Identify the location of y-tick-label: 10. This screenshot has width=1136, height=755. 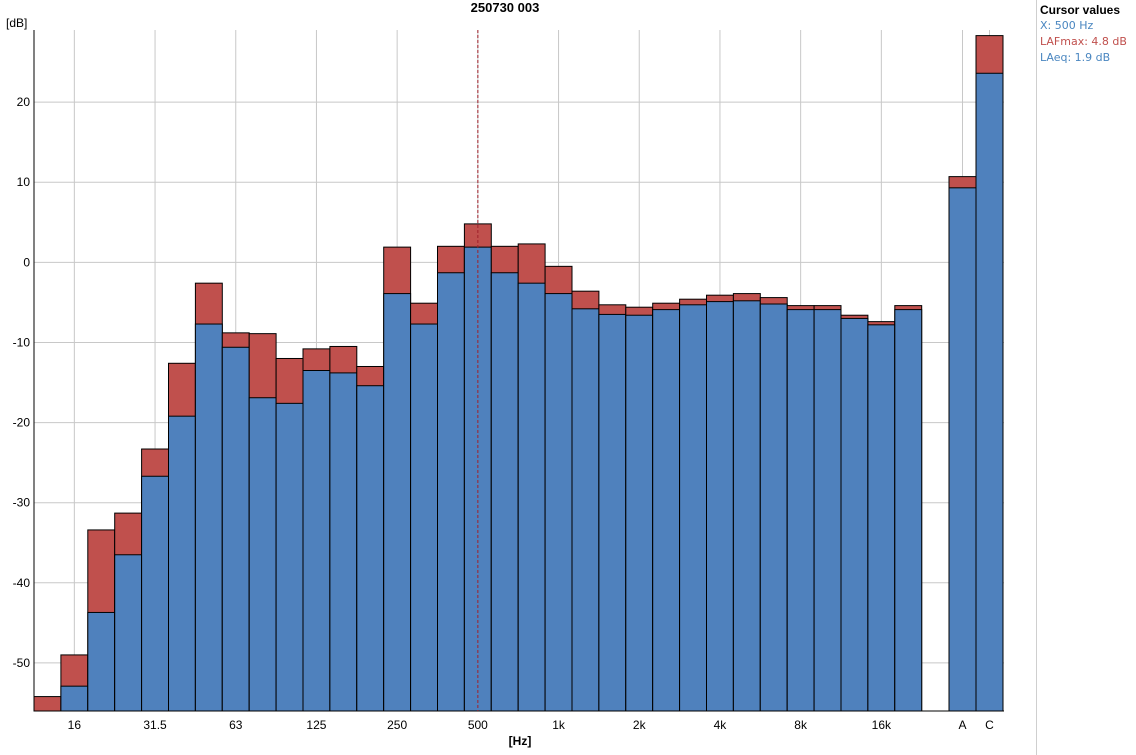
(24, 182).